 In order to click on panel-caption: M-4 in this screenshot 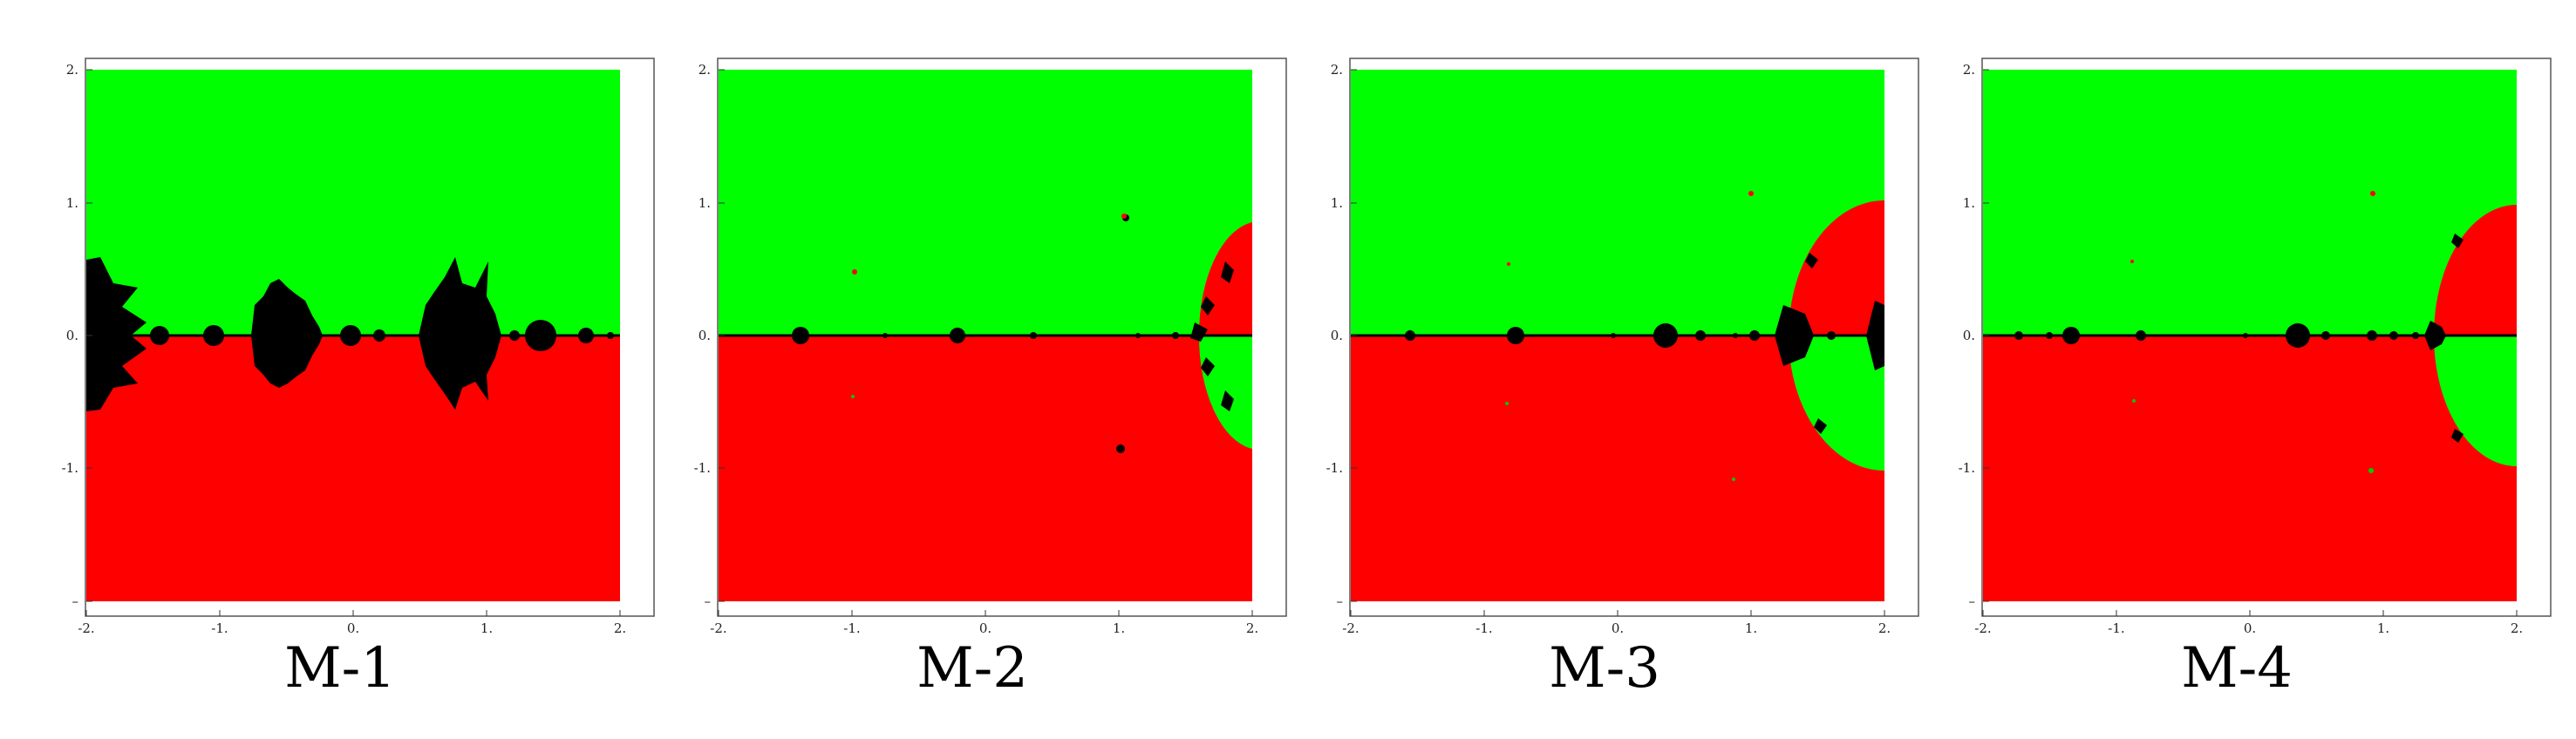, I will do `click(2237, 668)`.